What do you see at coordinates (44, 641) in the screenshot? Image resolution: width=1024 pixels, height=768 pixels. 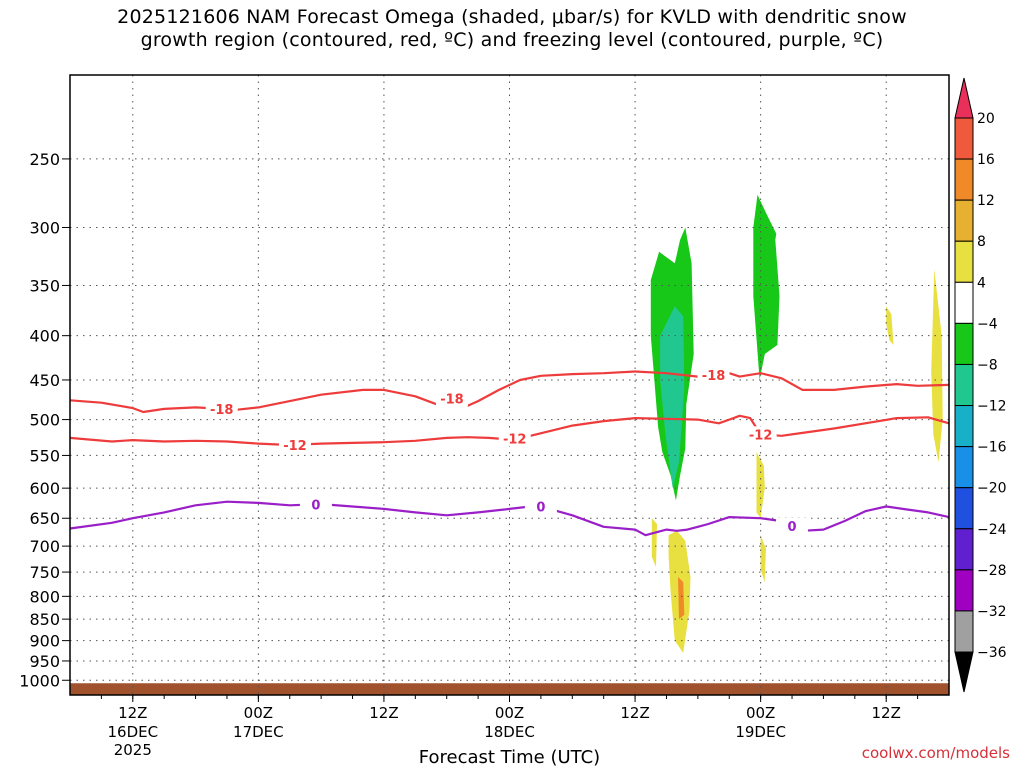 I see `y-tick-label: 900` at bounding box center [44, 641].